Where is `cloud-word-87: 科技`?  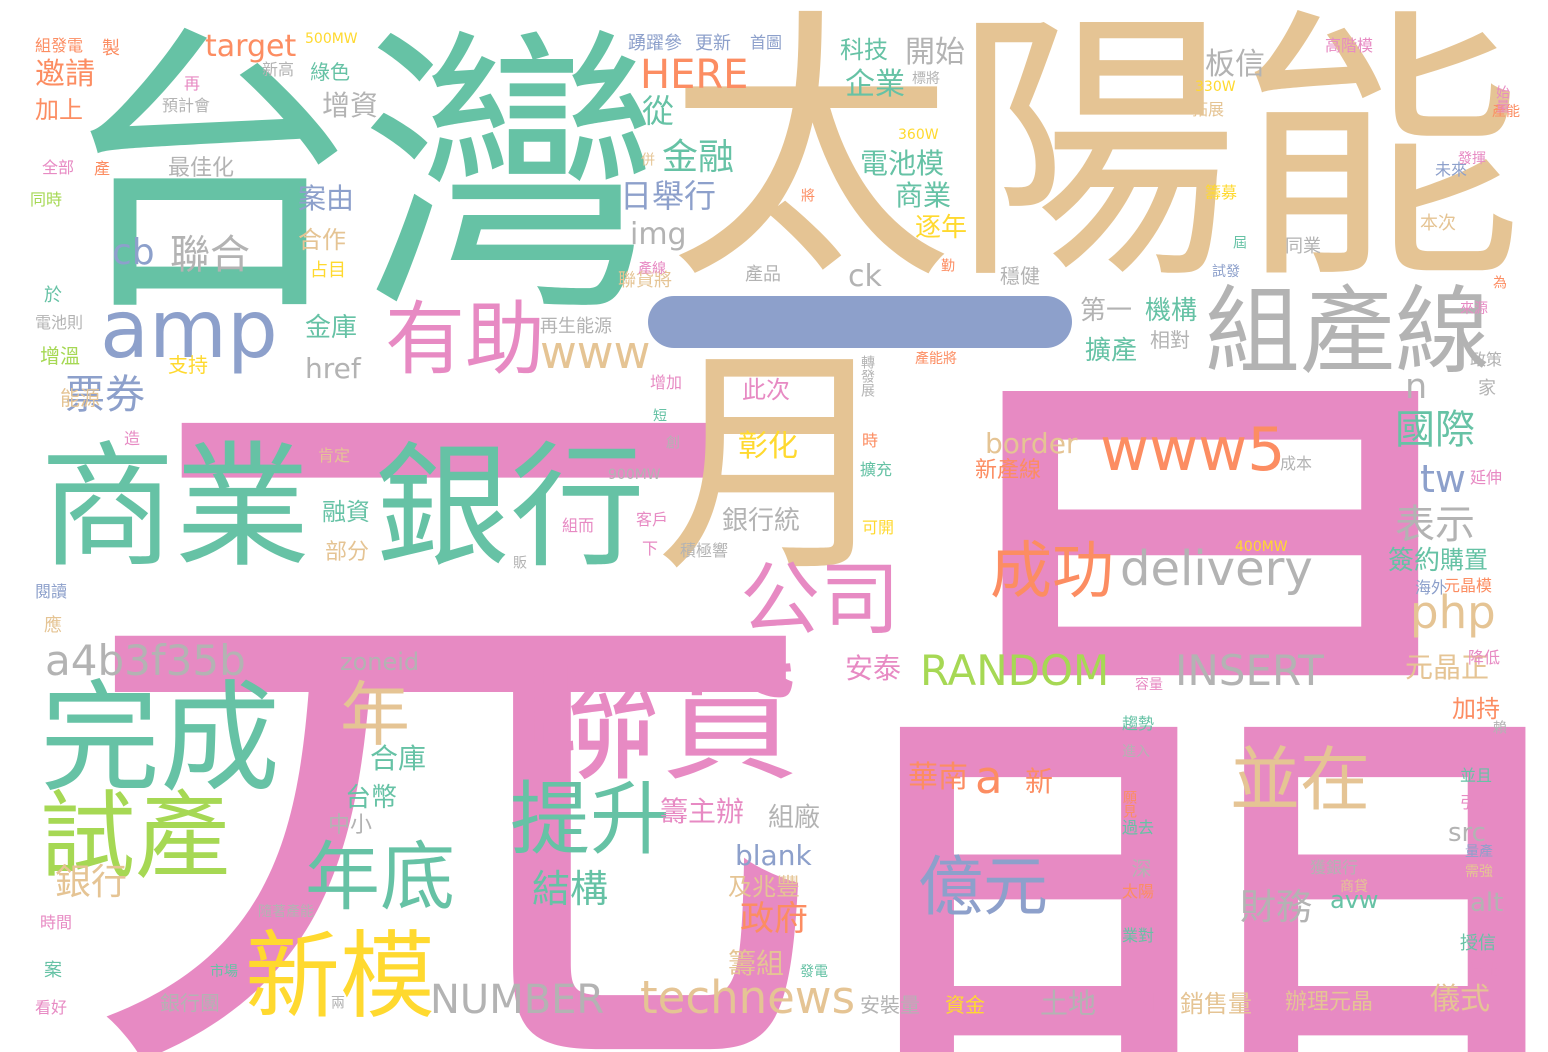
cloud-word-87: 科技 is located at coordinates (864, 50).